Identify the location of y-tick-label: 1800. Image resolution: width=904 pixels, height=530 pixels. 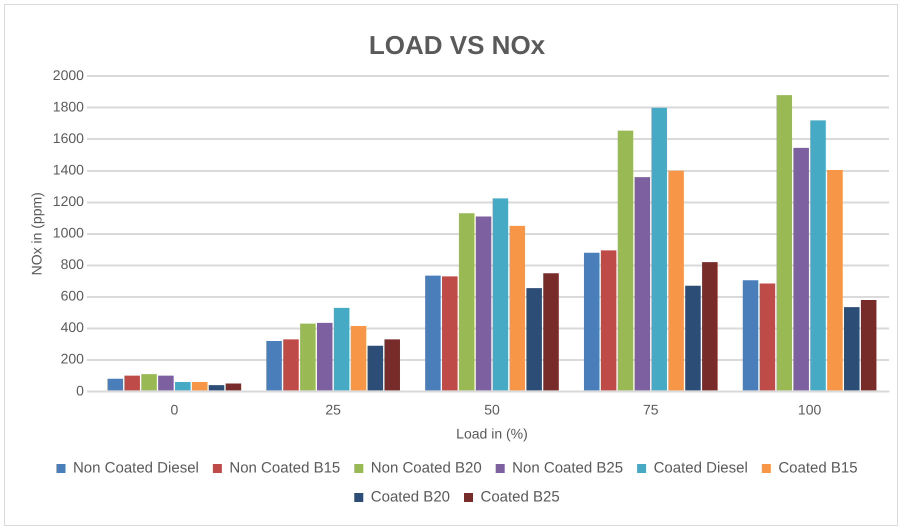
(68, 106).